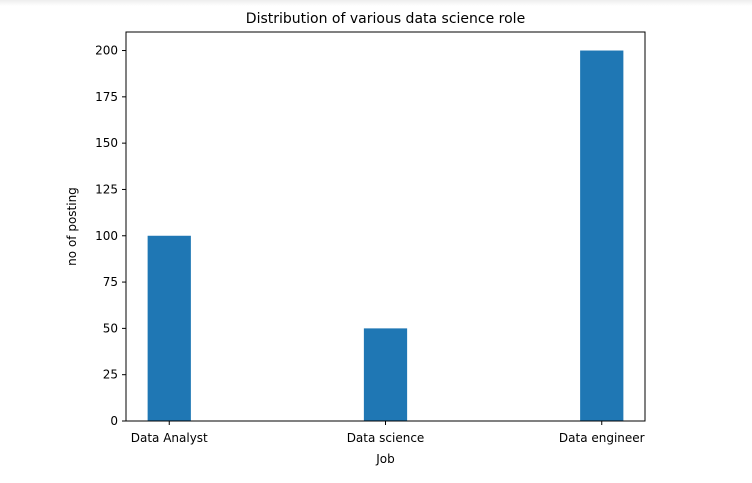 The image size is (752, 483). I want to click on y-tick-label: 125, so click(106, 189).